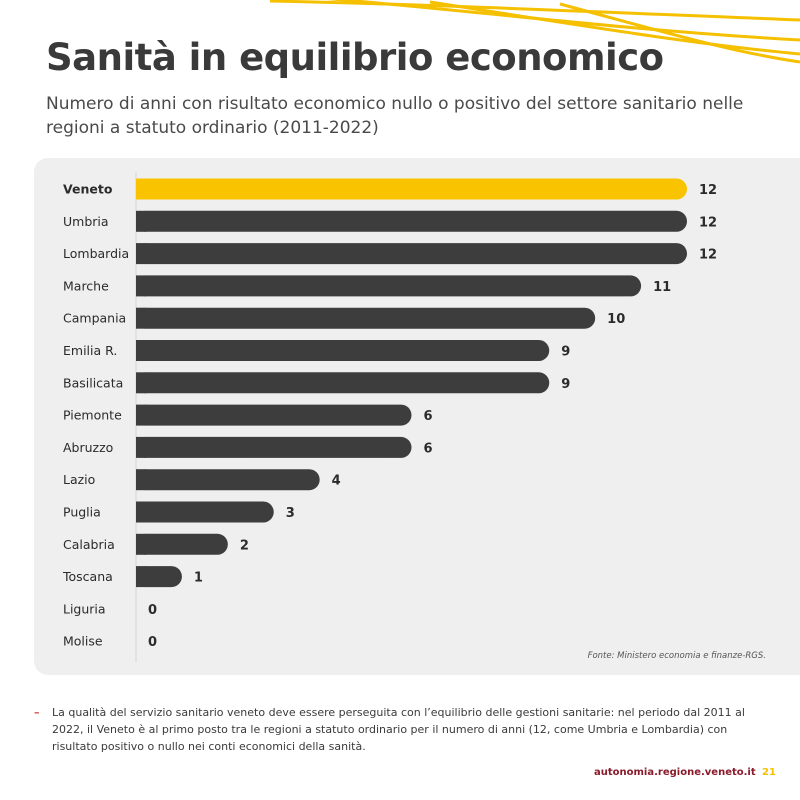  Describe the element at coordinates (198, 578) in the screenshot. I see `value-label: 1` at that location.